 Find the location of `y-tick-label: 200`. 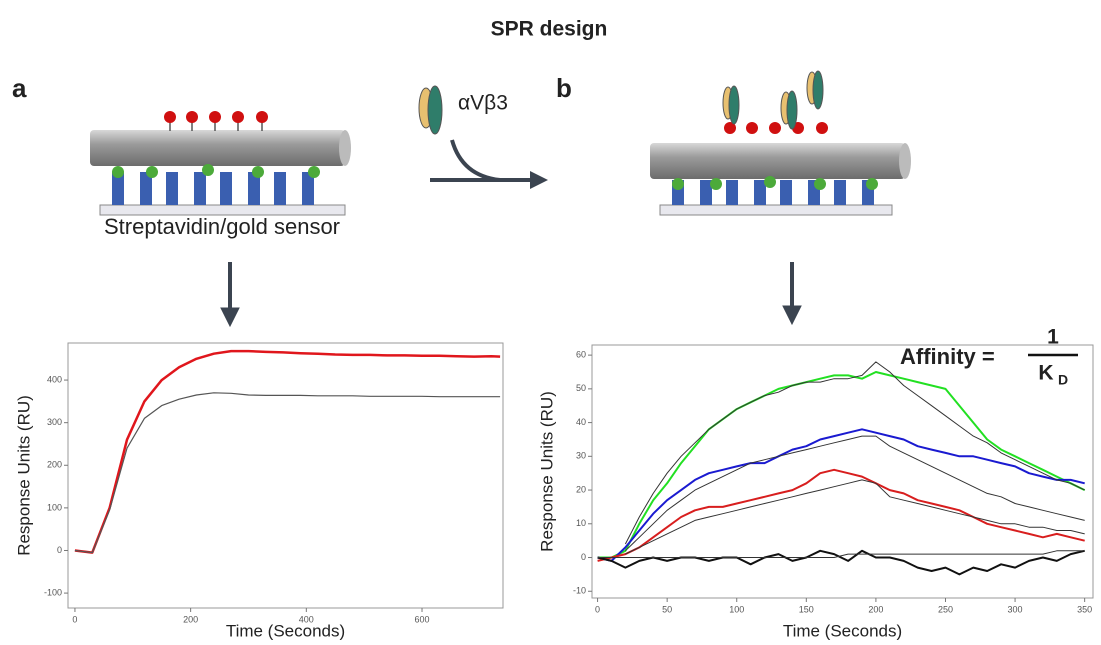

y-tick-label: 200 is located at coordinates (54, 465).